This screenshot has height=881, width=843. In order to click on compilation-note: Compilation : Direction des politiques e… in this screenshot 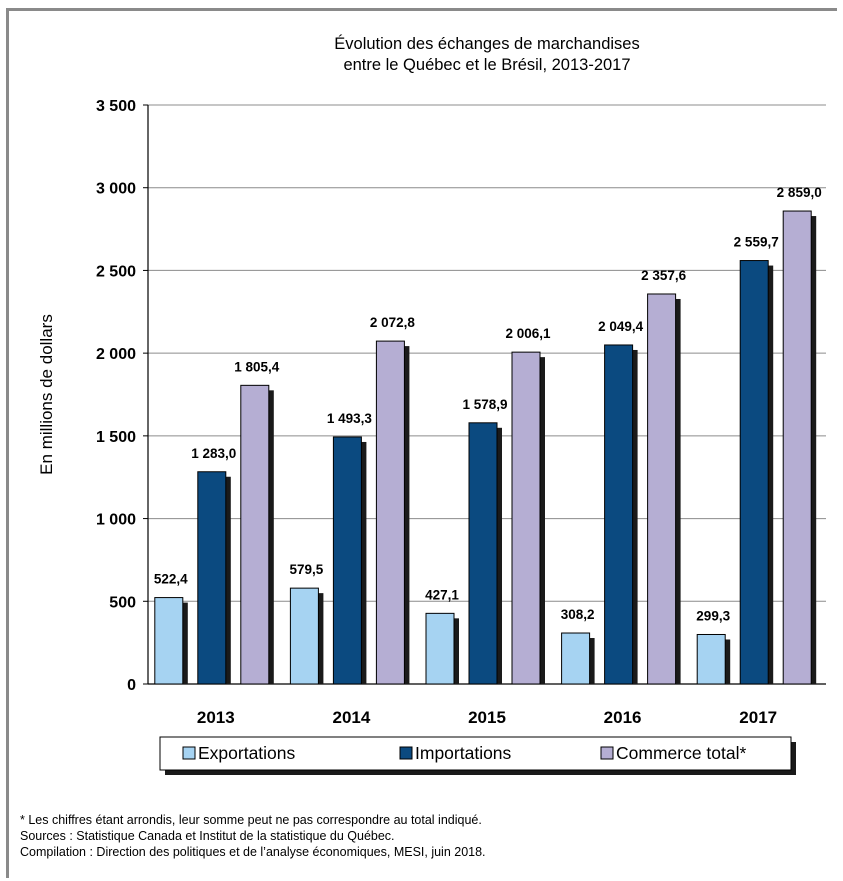, I will do `click(253, 852)`.